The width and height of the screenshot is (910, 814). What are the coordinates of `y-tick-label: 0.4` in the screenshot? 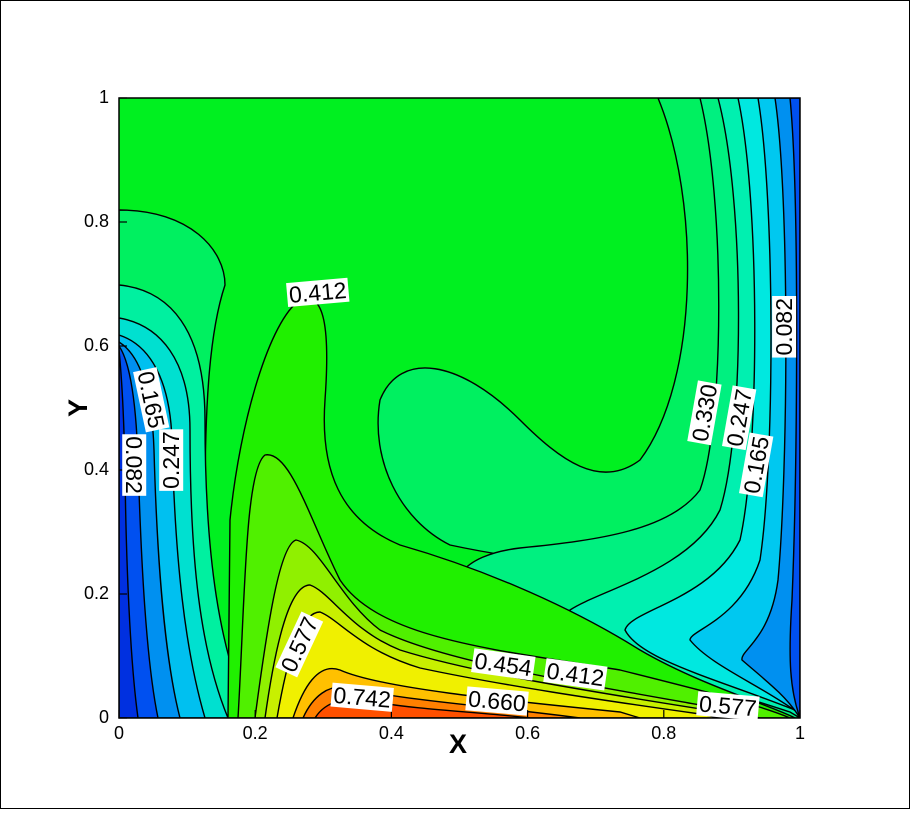 It's located at (96, 469).